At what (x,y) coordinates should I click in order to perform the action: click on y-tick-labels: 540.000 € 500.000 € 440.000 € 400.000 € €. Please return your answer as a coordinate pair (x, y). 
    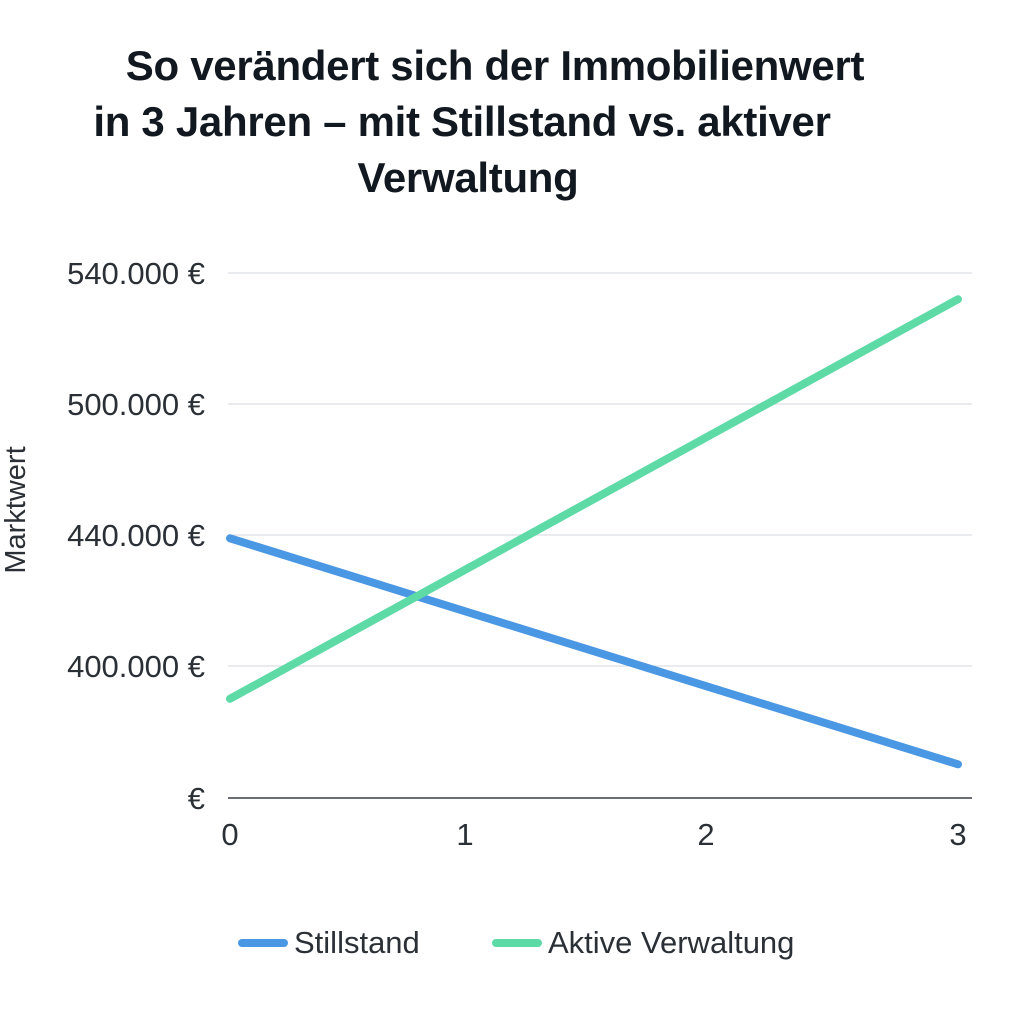
    Looking at the image, I should click on (136, 536).